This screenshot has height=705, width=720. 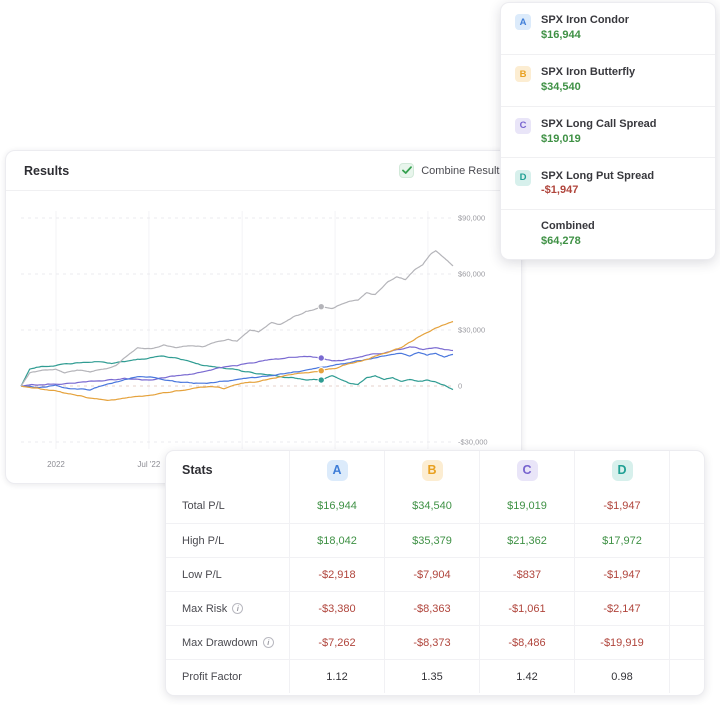 I want to click on column-badge-d: D, so click(x=622, y=470).